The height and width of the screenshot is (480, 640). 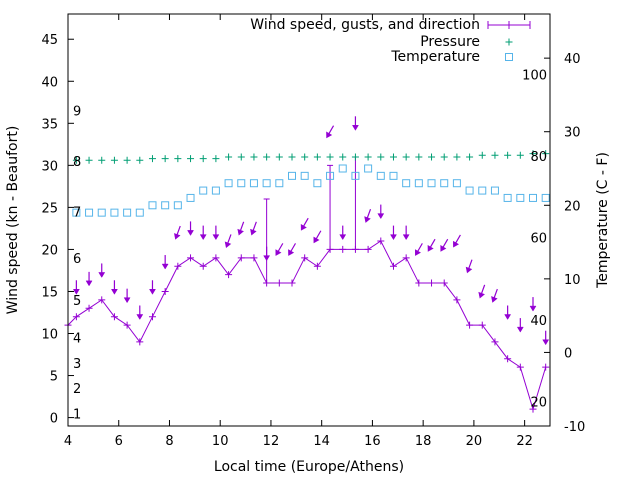 I want to click on y-tick-label: 40, so click(x=49, y=82).